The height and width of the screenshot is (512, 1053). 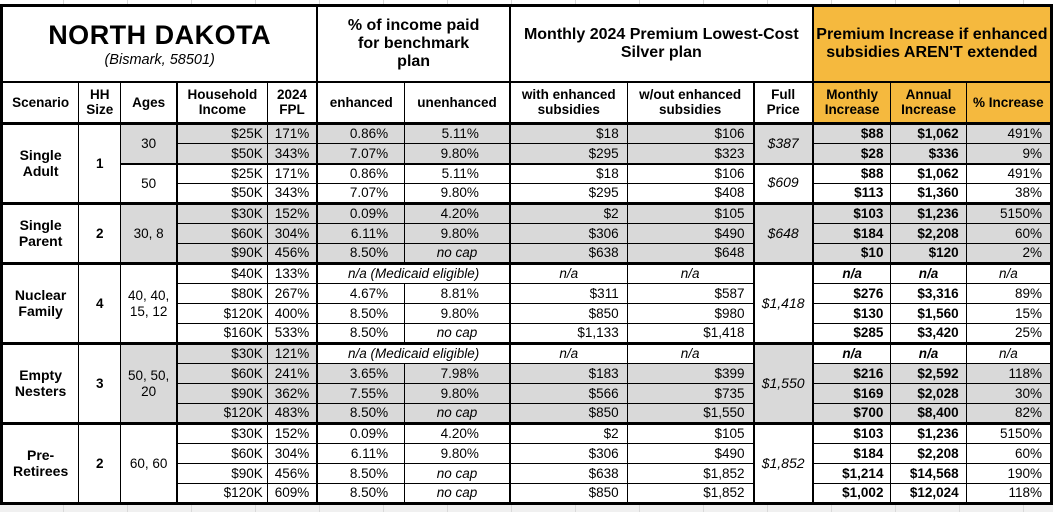 What do you see at coordinates (568, 393) in the screenshot?
I see `cell-with-subsidies: $566` at bounding box center [568, 393].